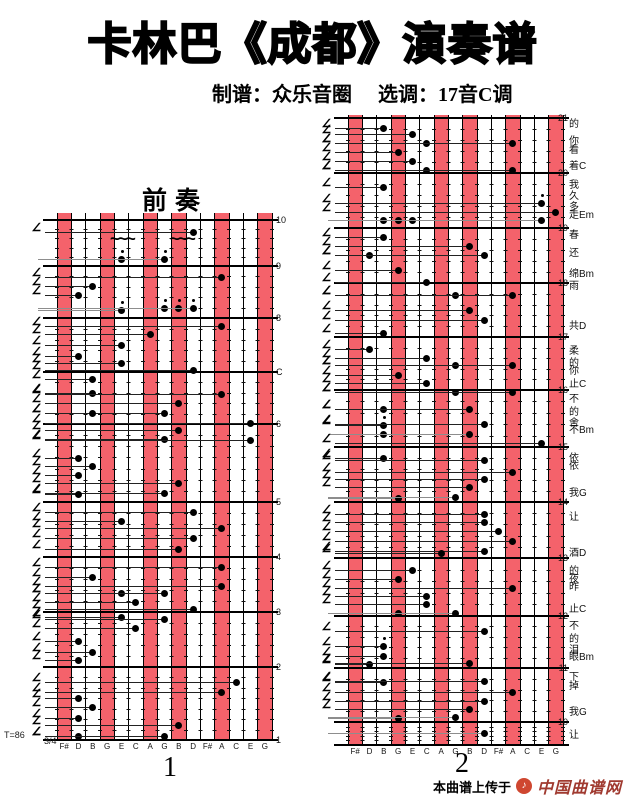 The height and width of the screenshot is (800, 625). Describe the element at coordinates (279, 372) in the screenshot. I see `measure-number: C` at that location.